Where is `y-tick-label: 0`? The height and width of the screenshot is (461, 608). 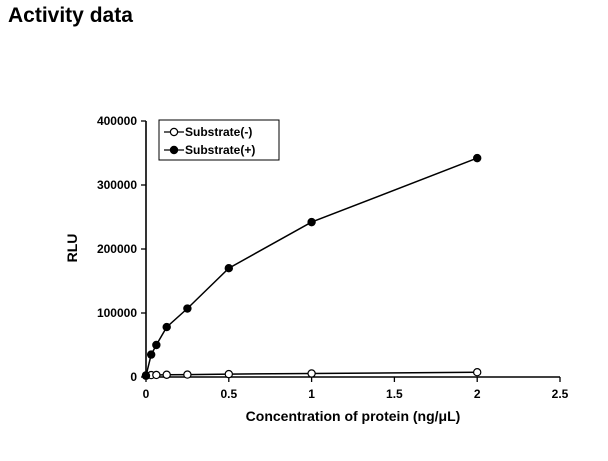 y-tick-label: 0 is located at coordinates (133, 377).